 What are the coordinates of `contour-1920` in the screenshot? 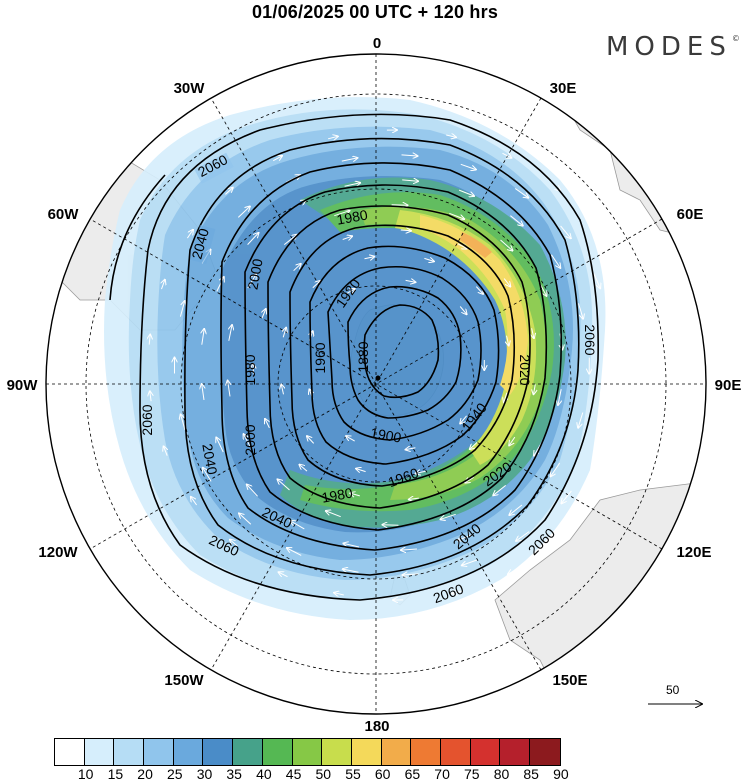 It's located at (404, 353).